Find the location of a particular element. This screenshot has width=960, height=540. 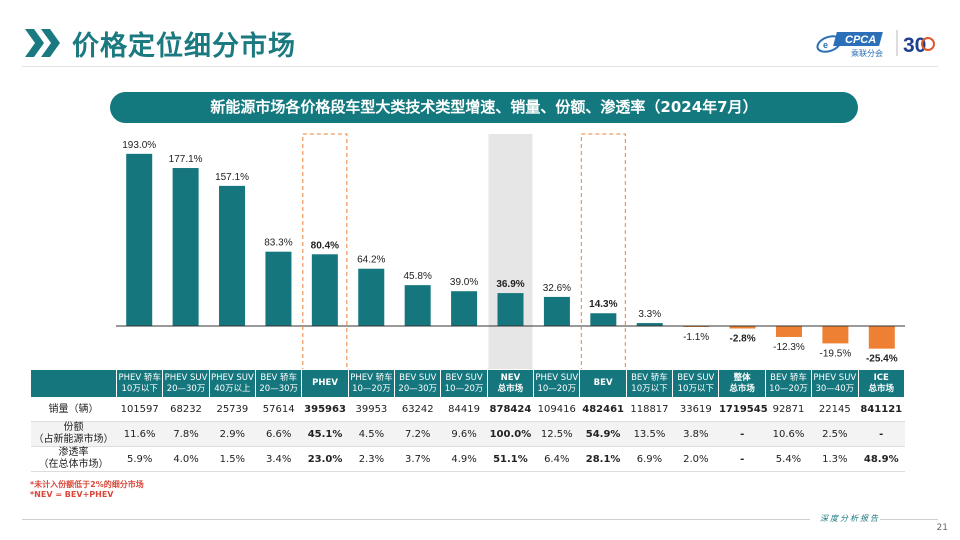

logo-badge: 30 is located at coordinates (914, 45).